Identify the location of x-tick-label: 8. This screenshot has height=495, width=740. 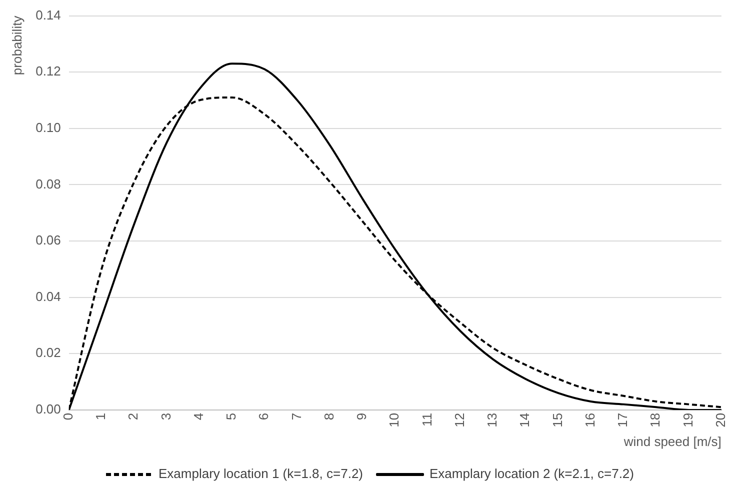
(328, 416).